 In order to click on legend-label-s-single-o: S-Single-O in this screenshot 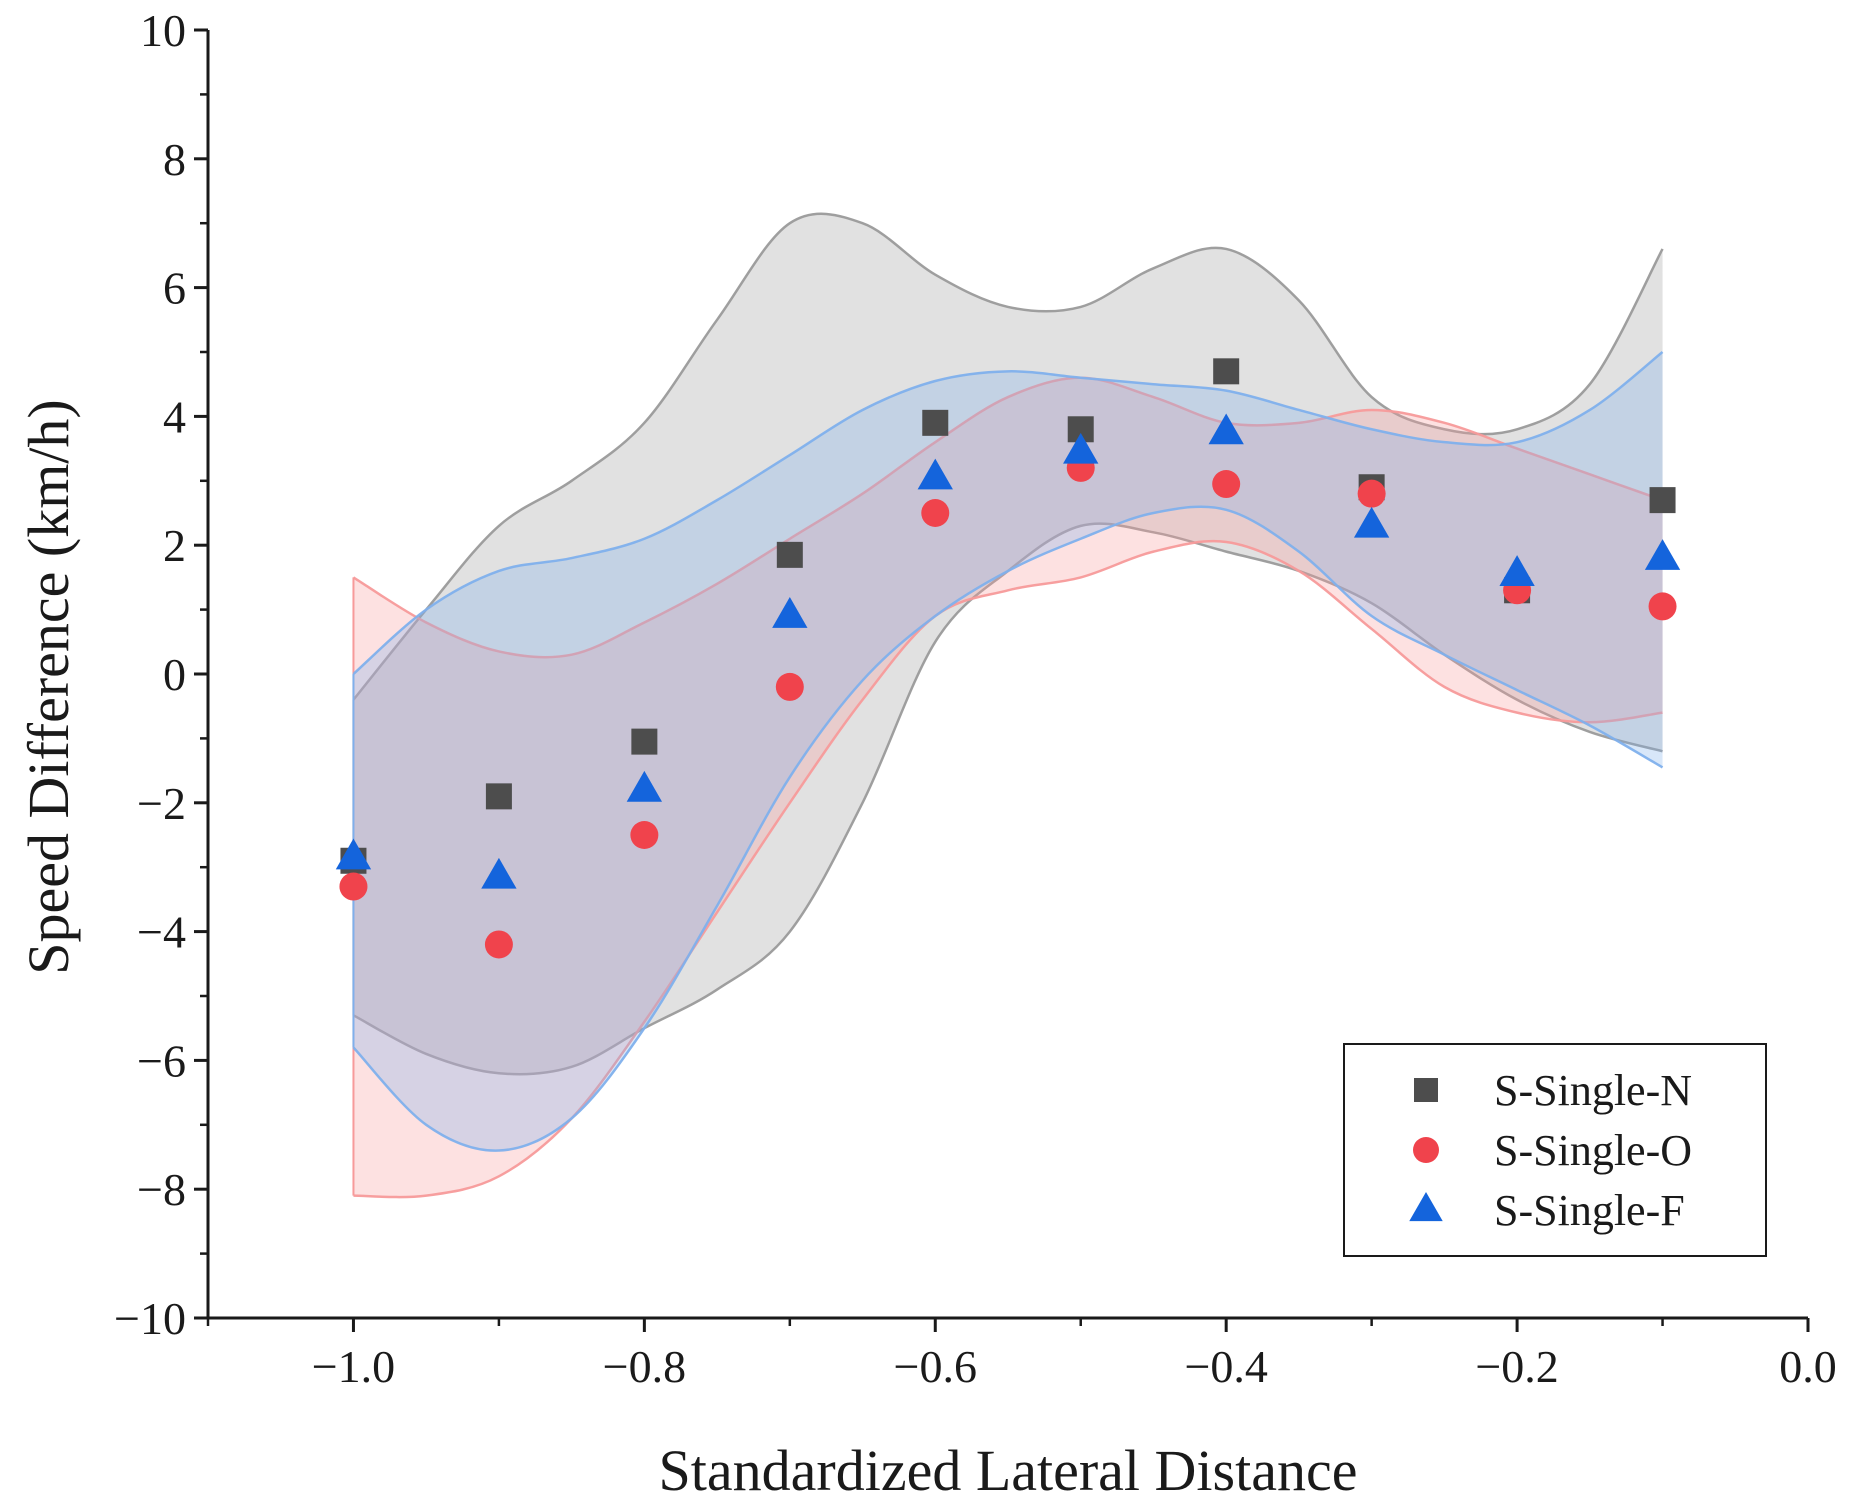, I will do `click(1593, 1150)`.